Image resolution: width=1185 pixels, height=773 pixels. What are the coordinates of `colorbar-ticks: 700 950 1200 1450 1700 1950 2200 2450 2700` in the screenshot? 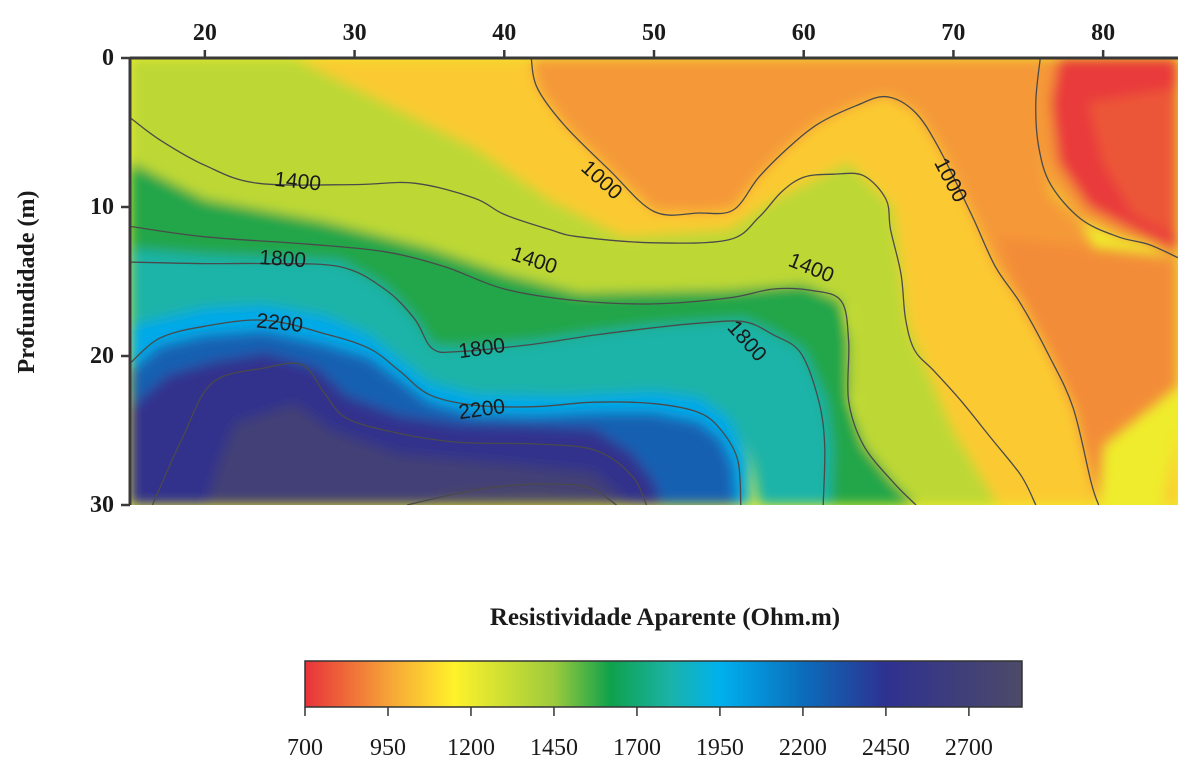 It's located at (640, 734).